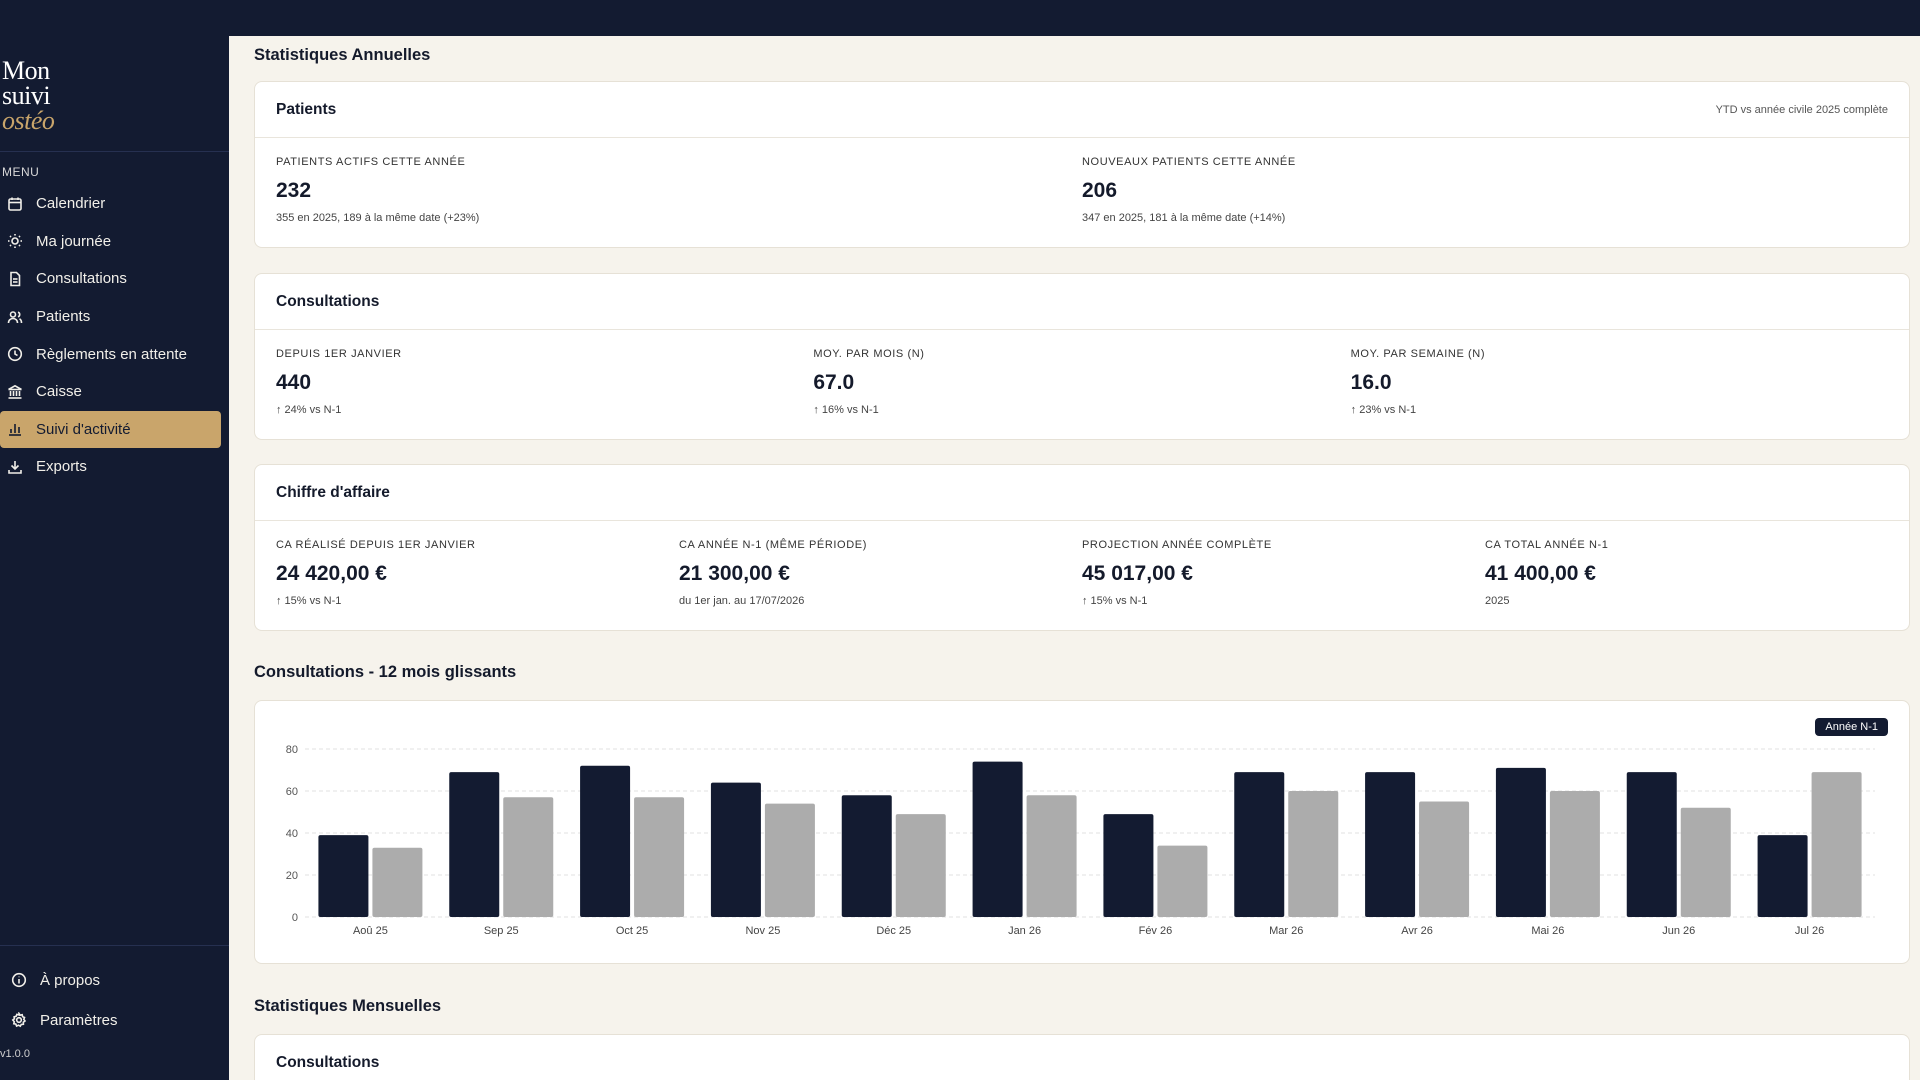  I want to click on annual-stats-title: Statistiques Annuelles, so click(342, 55).